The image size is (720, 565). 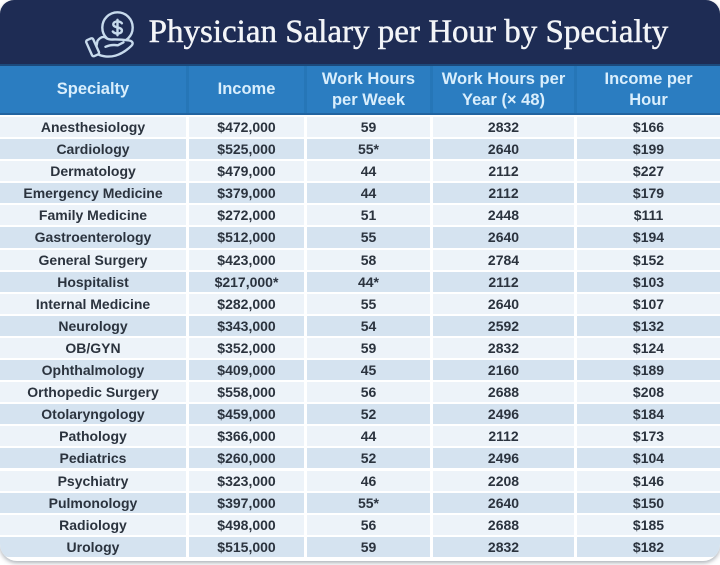 I want to click on title-bar: Physician Salary per Hour by Specialty, so click(x=360, y=32).